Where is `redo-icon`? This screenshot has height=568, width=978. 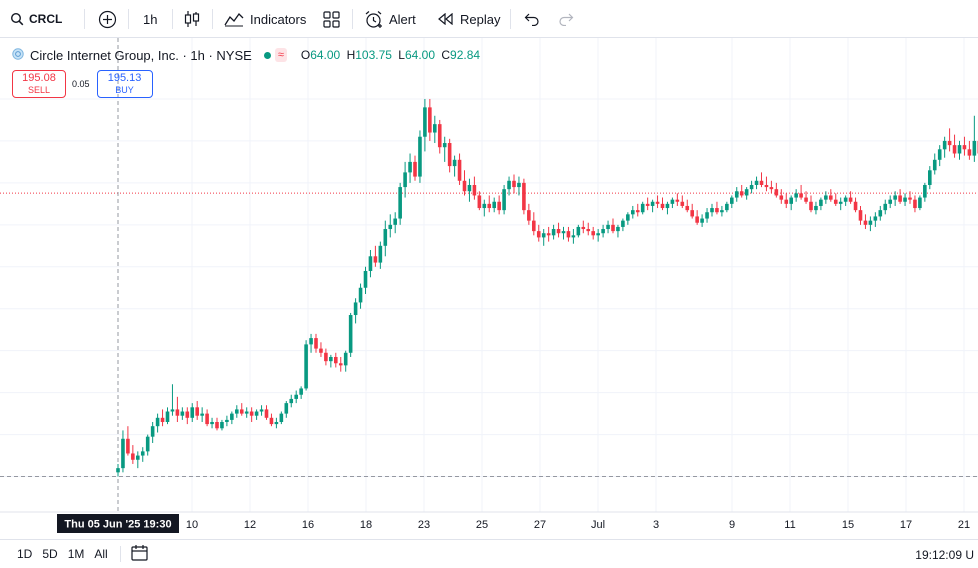
redo-icon is located at coordinates (566, 19).